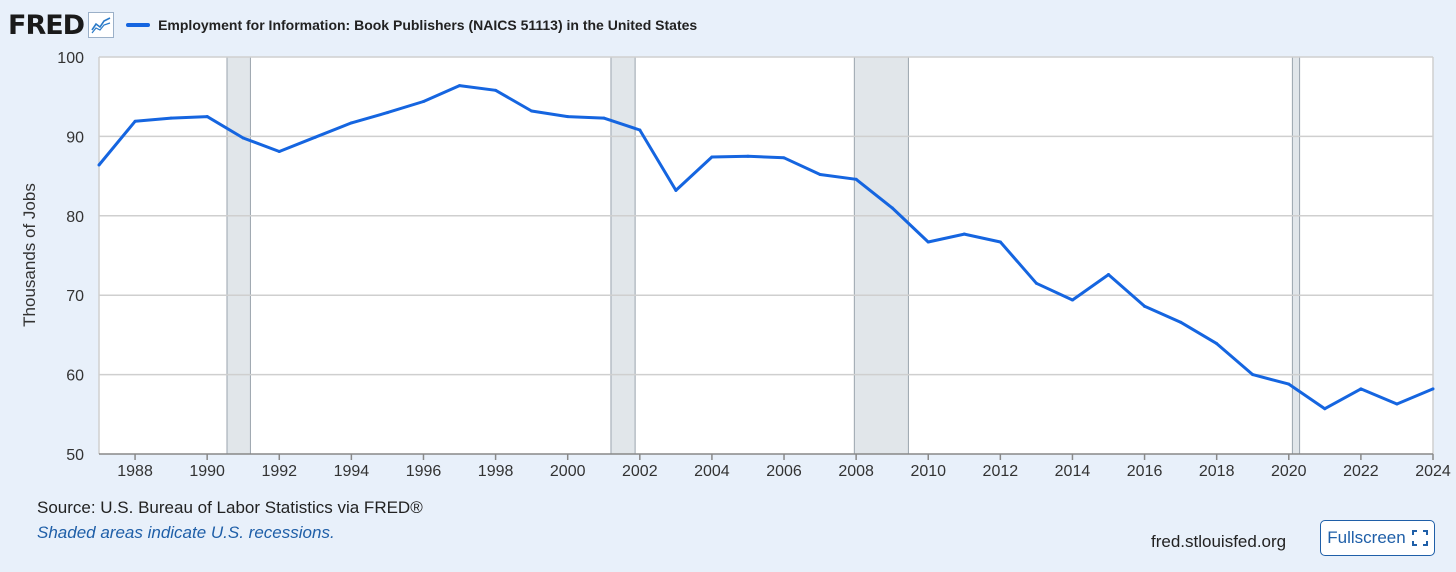 Image resolution: width=1456 pixels, height=572 pixels. I want to click on fred-logo: FRED, so click(46, 25).